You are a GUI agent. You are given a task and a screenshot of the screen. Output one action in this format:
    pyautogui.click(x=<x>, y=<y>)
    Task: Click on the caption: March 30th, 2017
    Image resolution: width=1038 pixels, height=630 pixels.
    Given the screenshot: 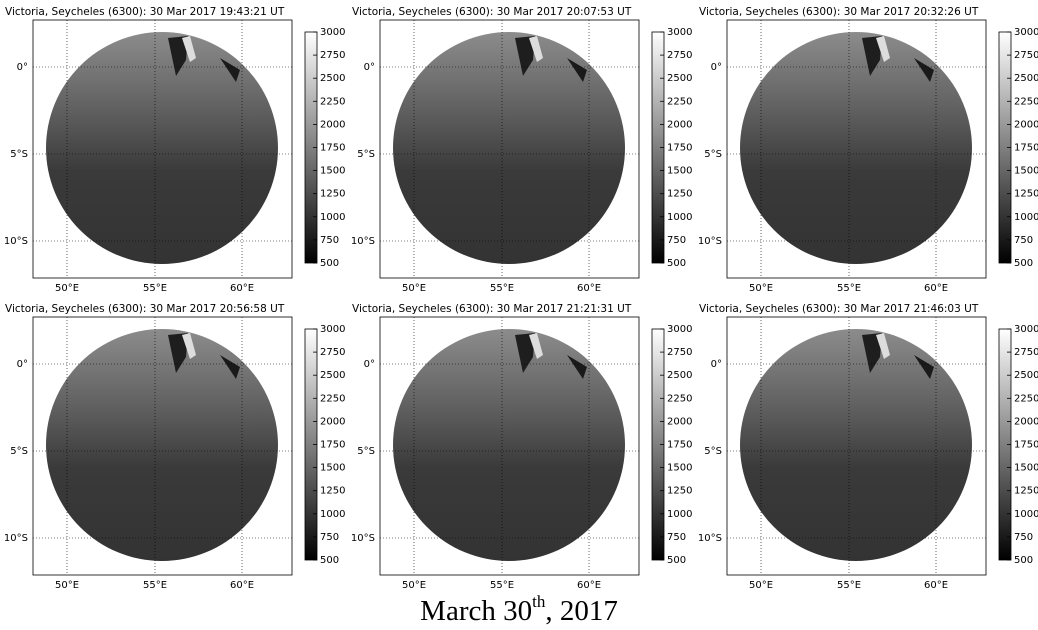 What is the action you would take?
    pyautogui.click(x=519, y=609)
    